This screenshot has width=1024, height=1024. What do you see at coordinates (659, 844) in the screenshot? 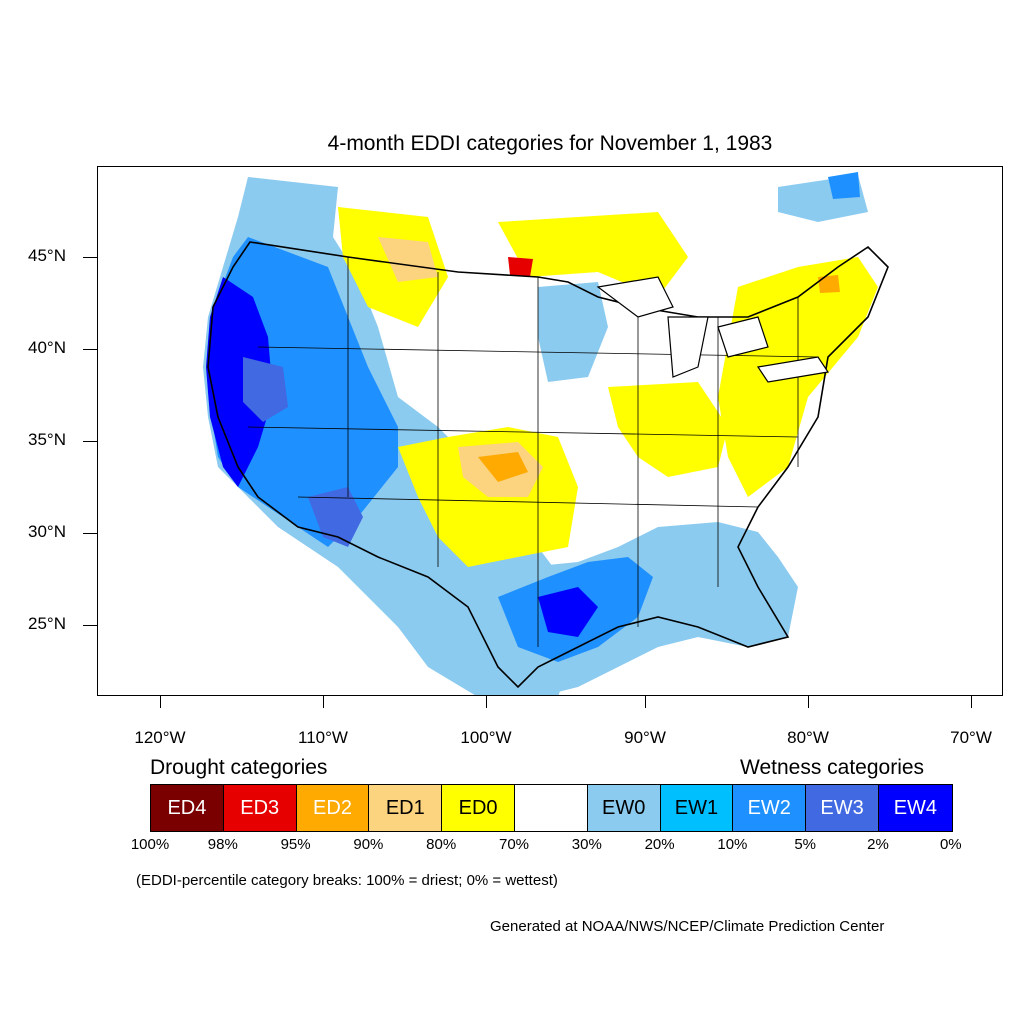
I see `percent-break-label: 20%` at bounding box center [659, 844].